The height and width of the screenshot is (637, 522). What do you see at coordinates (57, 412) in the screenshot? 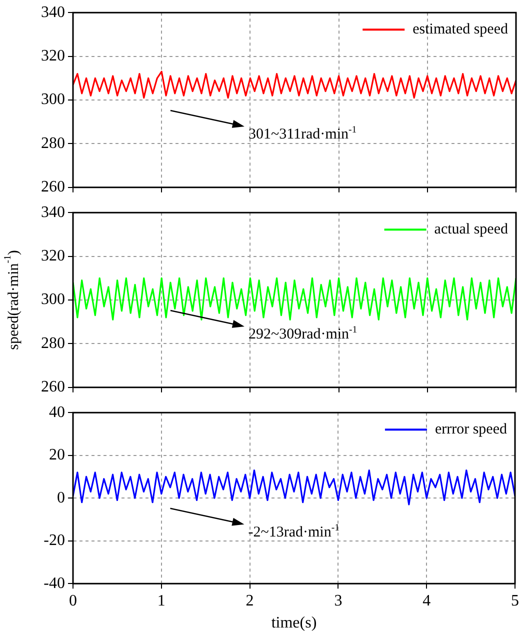
I see `y-tick-label: 40` at bounding box center [57, 412].